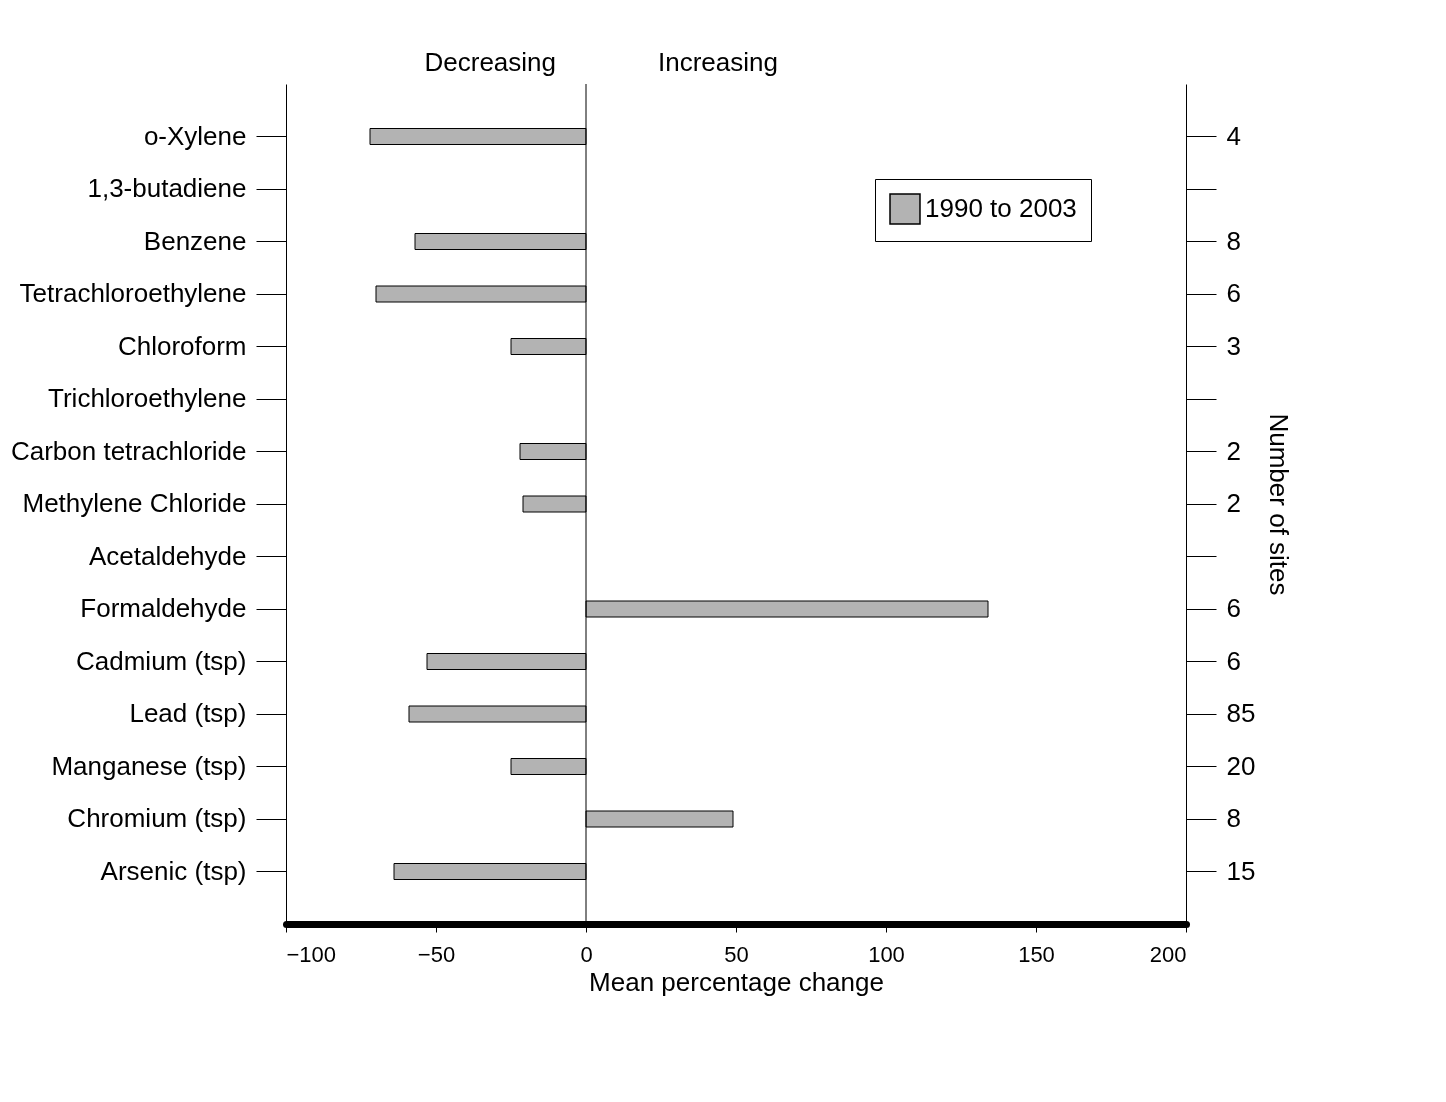 Image resolution: width=1446 pixels, height=1102 pixels. Describe the element at coordinates (149, 765) in the screenshot. I see `y-tick-label: Manganese (tsp)` at that location.